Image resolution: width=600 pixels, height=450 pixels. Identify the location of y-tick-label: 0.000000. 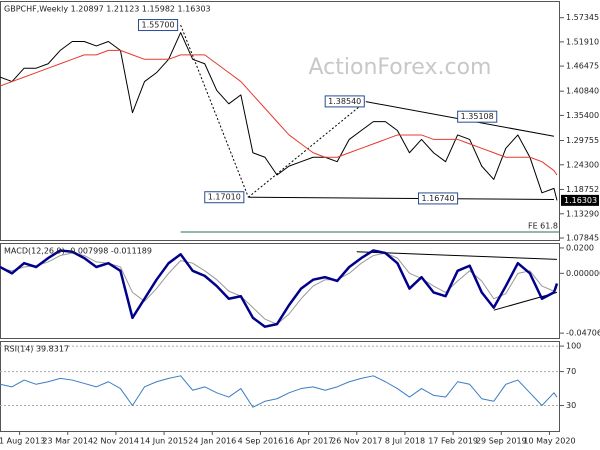
(583, 273).